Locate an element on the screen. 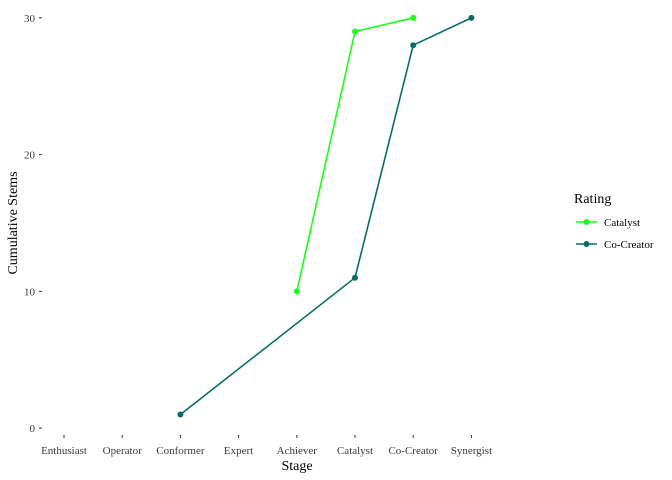  x-tick-label: Co-Creator is located at coordinates (413, 451).